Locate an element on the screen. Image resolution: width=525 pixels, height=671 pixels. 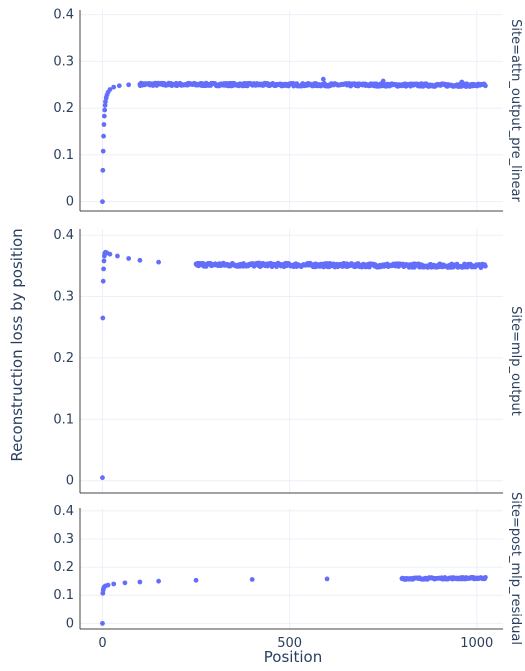
x-tick-label: 500 is located at coordinates (289, 643).